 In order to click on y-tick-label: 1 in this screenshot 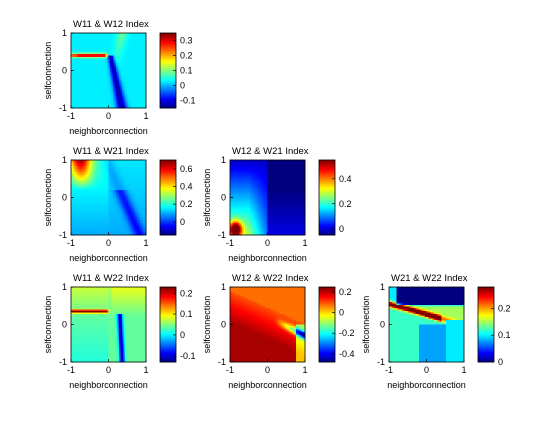, I will do `click(64, 33)`.